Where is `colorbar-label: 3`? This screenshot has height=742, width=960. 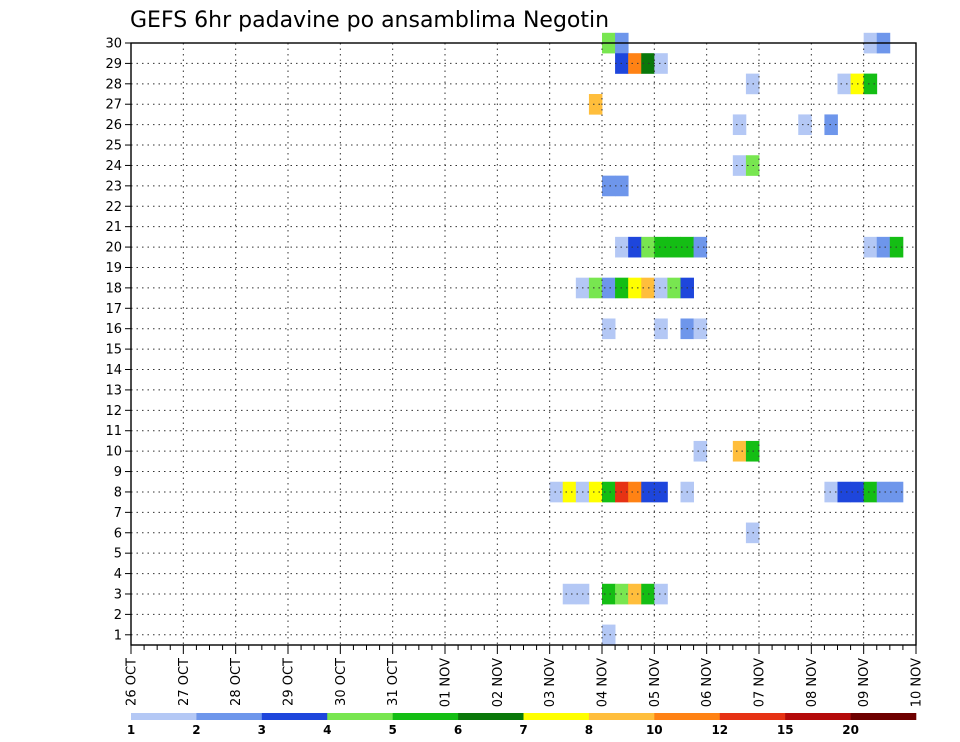 colorbar-label: 3 is located at coordinates (262, 730).